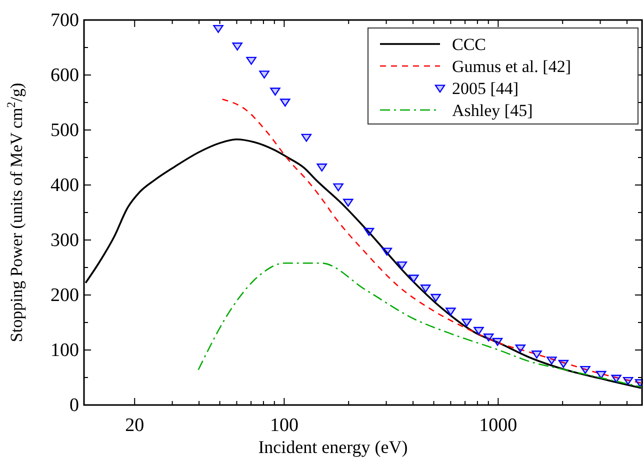  I want to click on y-tick-label: 0, so click(74, 405).